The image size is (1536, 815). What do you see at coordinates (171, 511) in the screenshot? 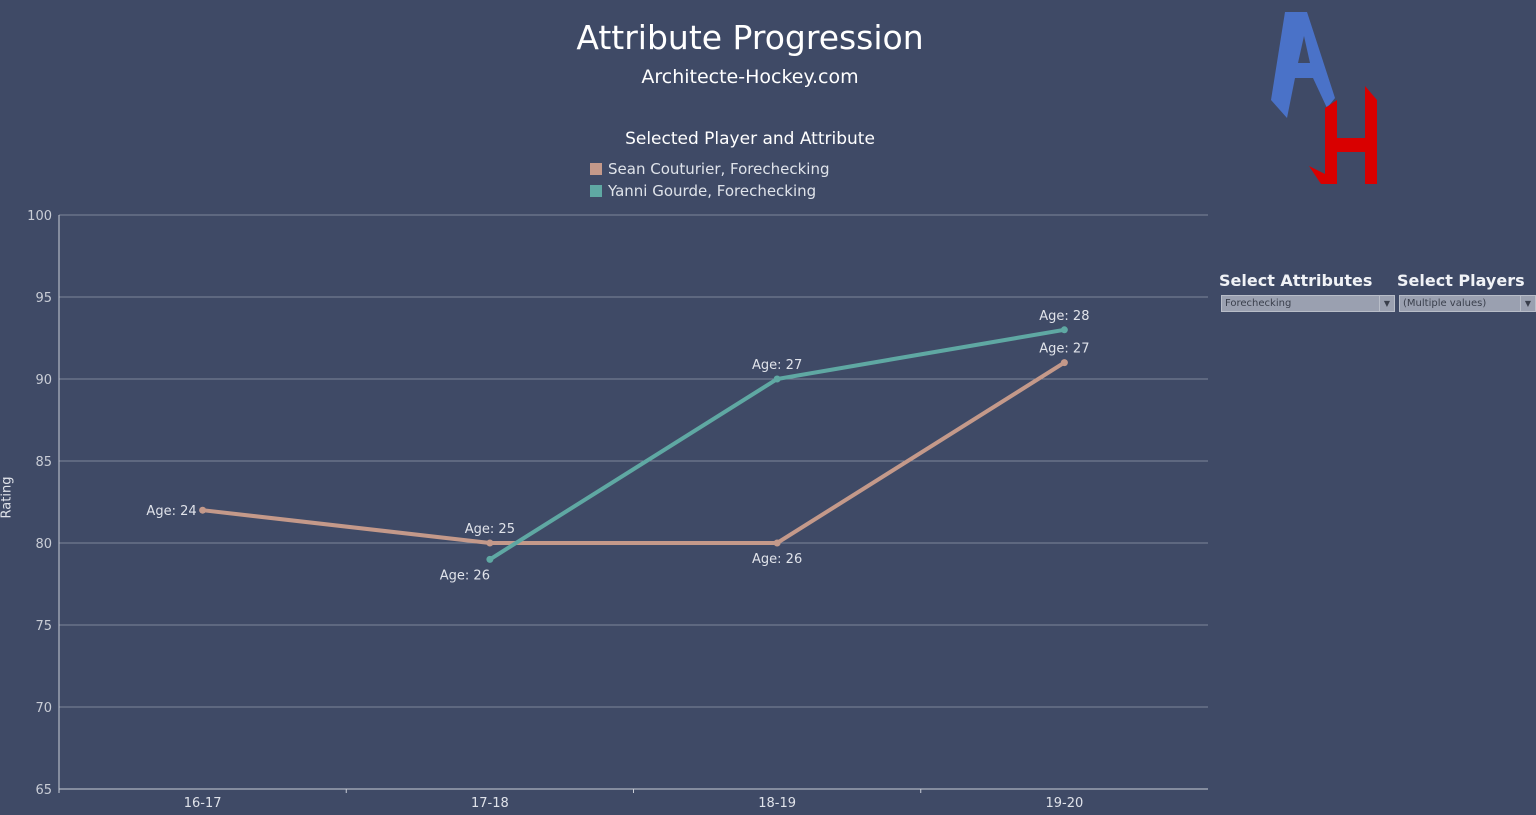
I see `data-label: Age: 24` at bounding box center [171, 511].